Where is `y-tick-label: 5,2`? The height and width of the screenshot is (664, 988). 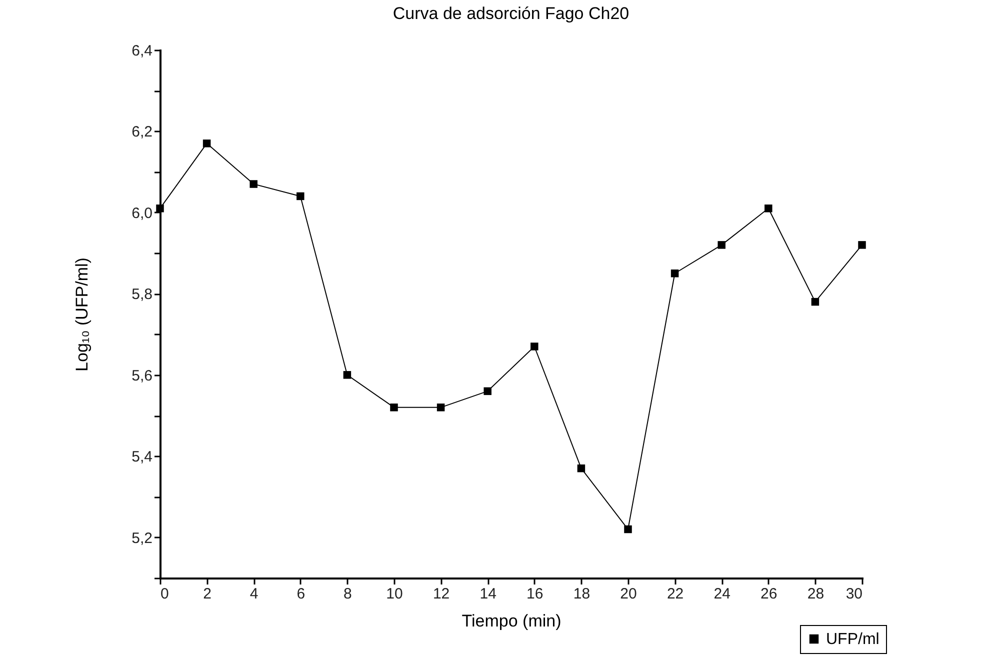 y-tick-label: 5,2 is located at coordinates (142, 538).